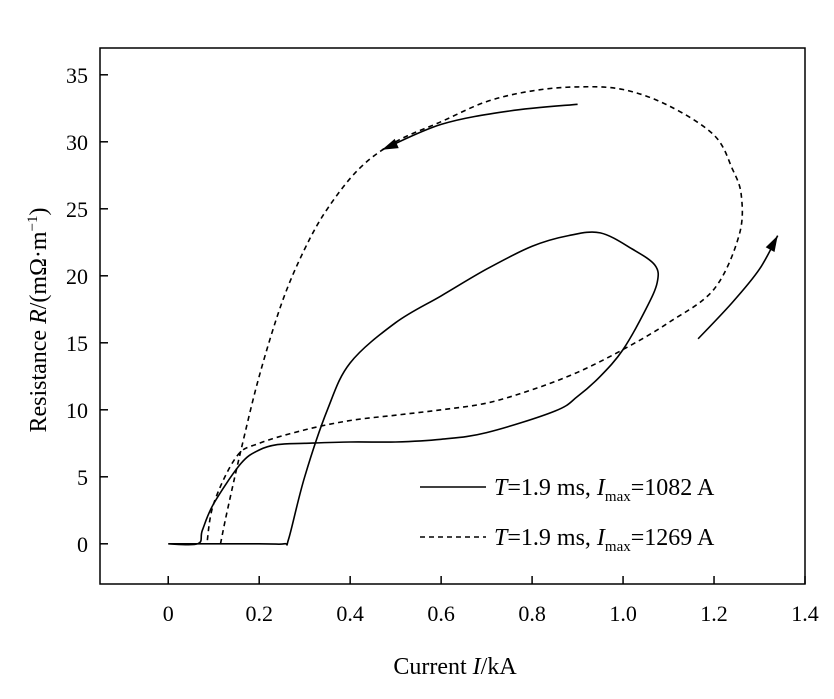 This screenshot has height=699, width=834. I want to click on x-tick-label: 0.6, so click(441, 613).